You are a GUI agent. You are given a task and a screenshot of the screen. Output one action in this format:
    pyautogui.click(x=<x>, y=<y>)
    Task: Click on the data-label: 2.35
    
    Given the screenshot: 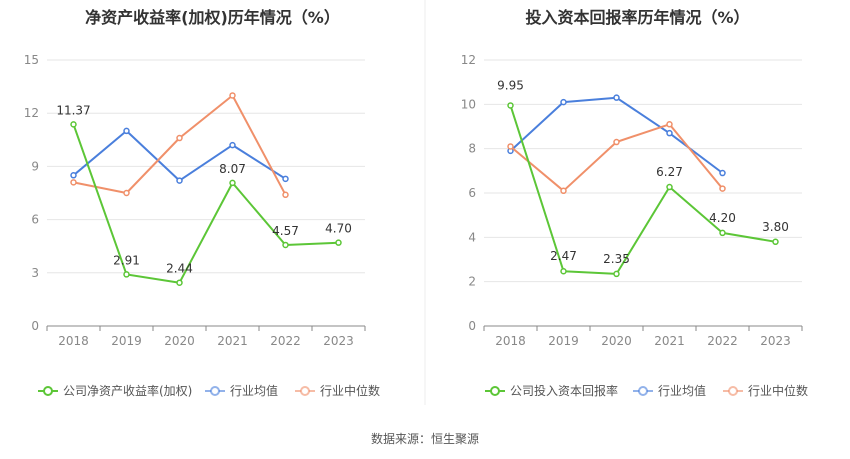 What is the action you would take?
    pyautogui.click(x=616, y=259)
    